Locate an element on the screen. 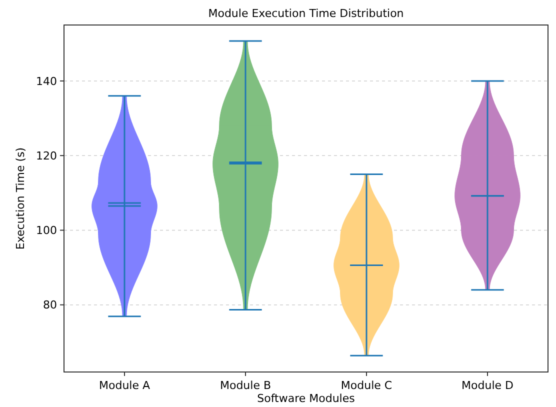  y-tick-label: 100 is located at coordinates (46, 231).